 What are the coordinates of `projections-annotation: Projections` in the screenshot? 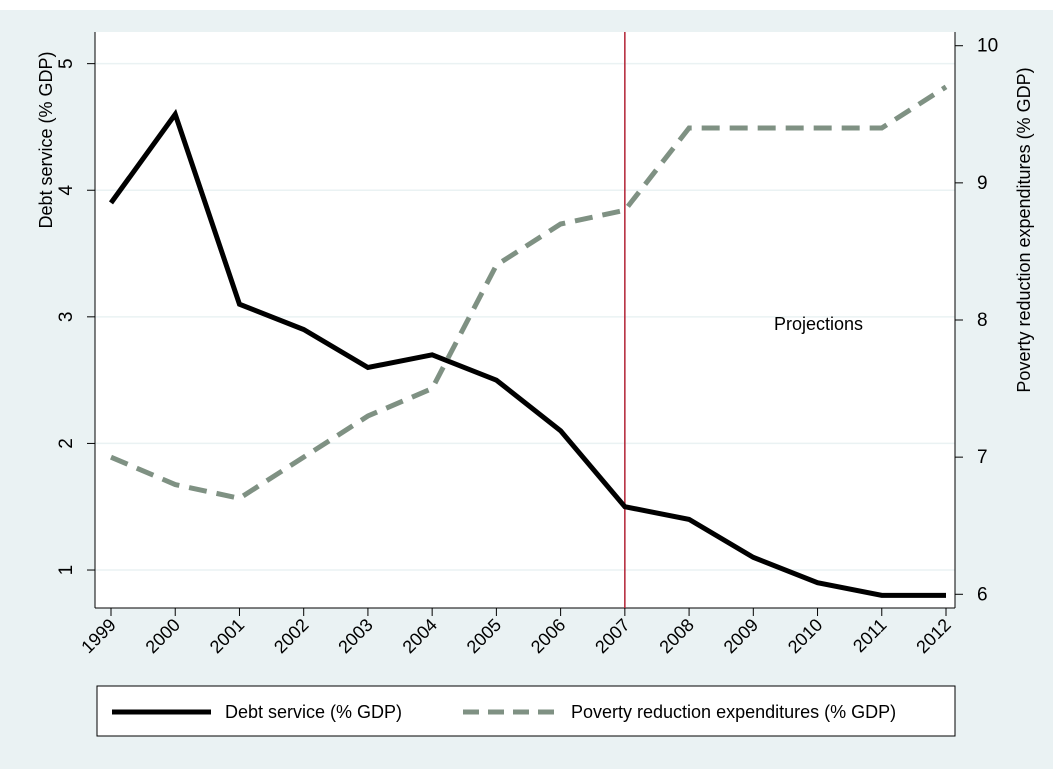 It's located at (818, 324).